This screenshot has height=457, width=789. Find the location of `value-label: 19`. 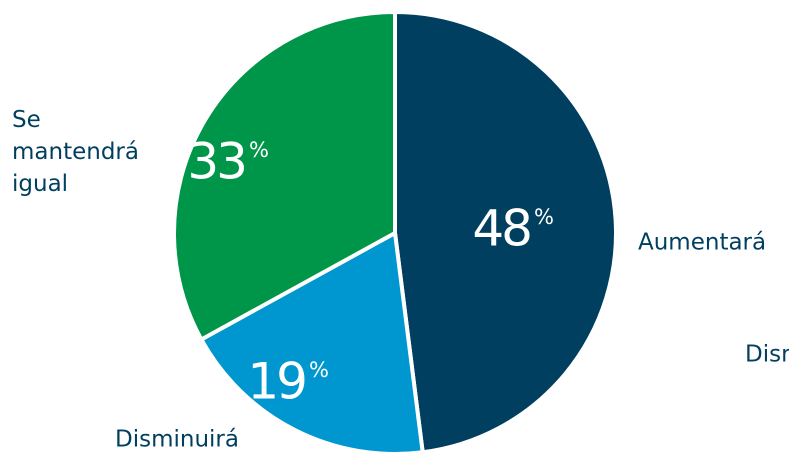

value-label: 19 is located at coordinates (276, 382).